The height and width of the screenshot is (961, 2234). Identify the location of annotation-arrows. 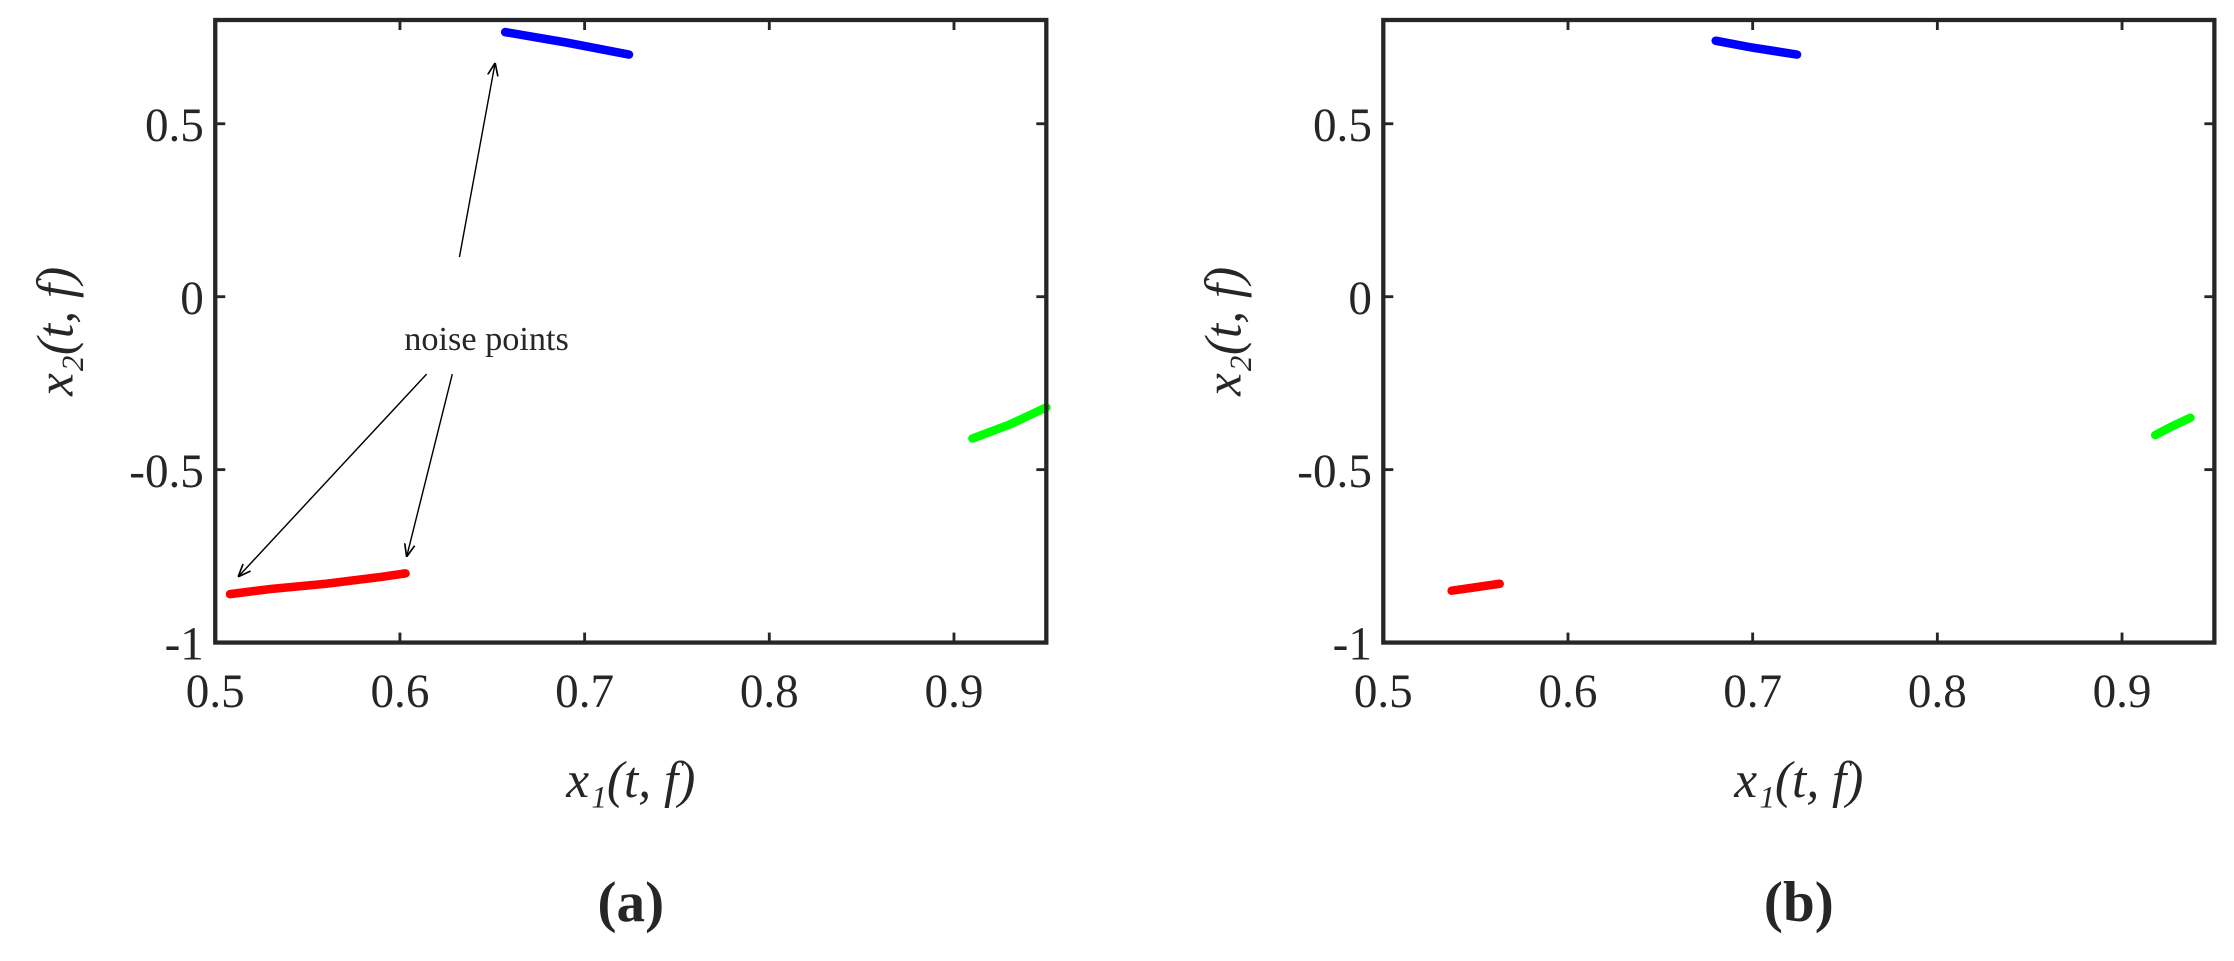
(366, 320).